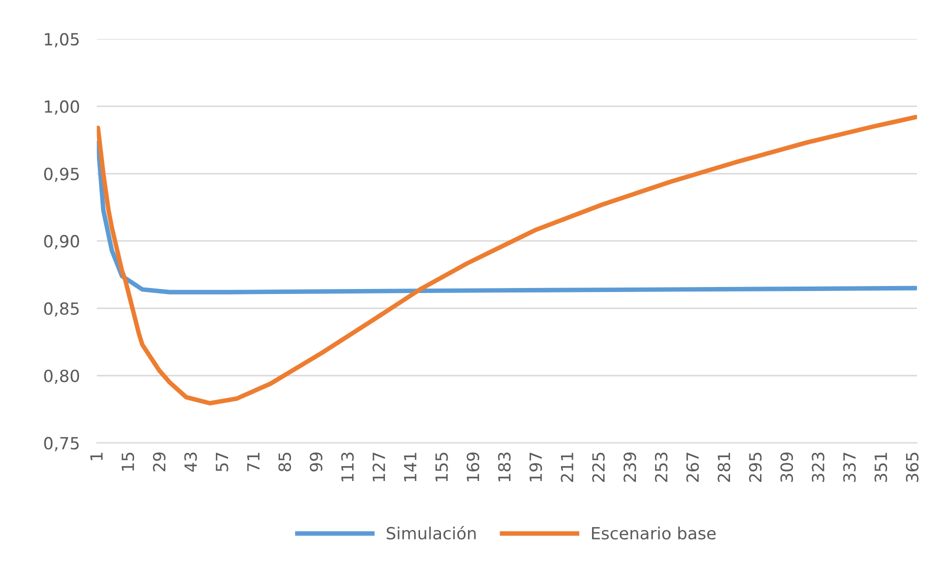 This screenshot has width=931, height=565. Describe the element at coordinates (442, 467) in the screenshot. I see `x-tick-label: 155` at that location.